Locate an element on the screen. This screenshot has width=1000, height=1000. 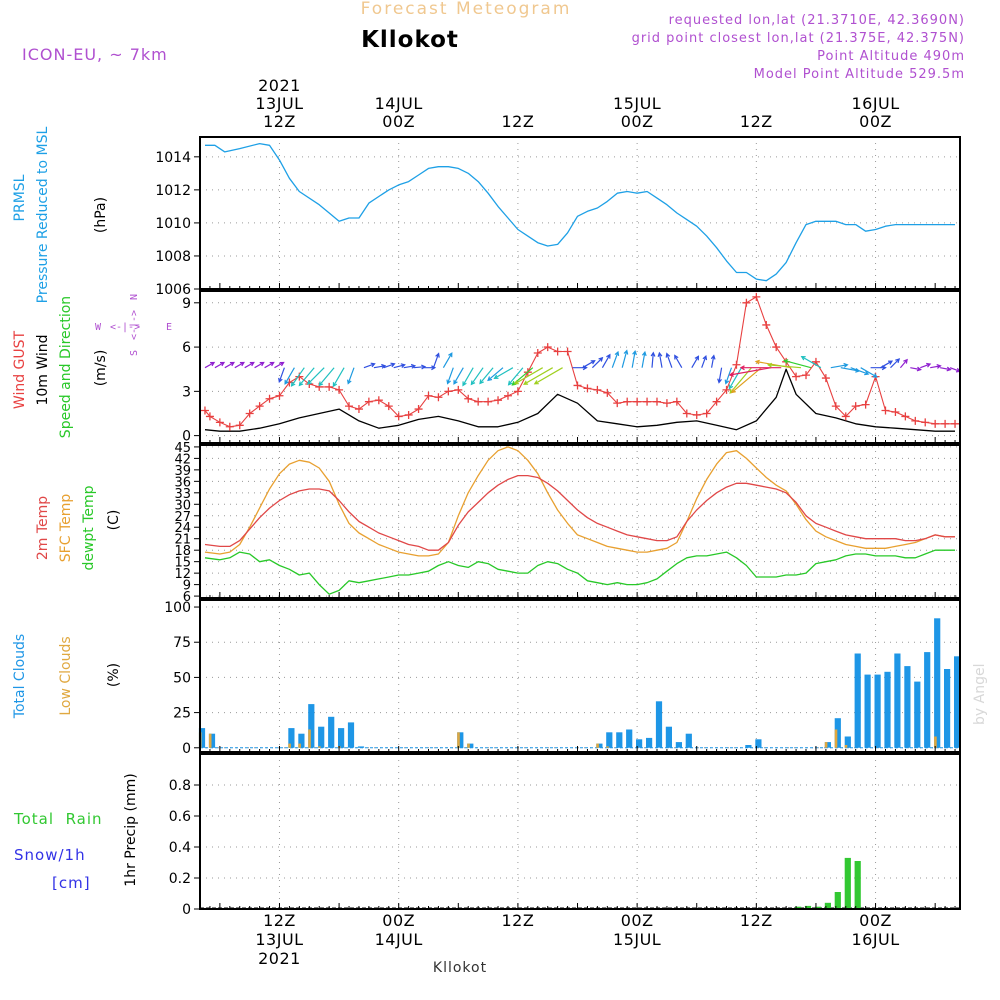
compass-west: W is located at coordinates (98, 327).